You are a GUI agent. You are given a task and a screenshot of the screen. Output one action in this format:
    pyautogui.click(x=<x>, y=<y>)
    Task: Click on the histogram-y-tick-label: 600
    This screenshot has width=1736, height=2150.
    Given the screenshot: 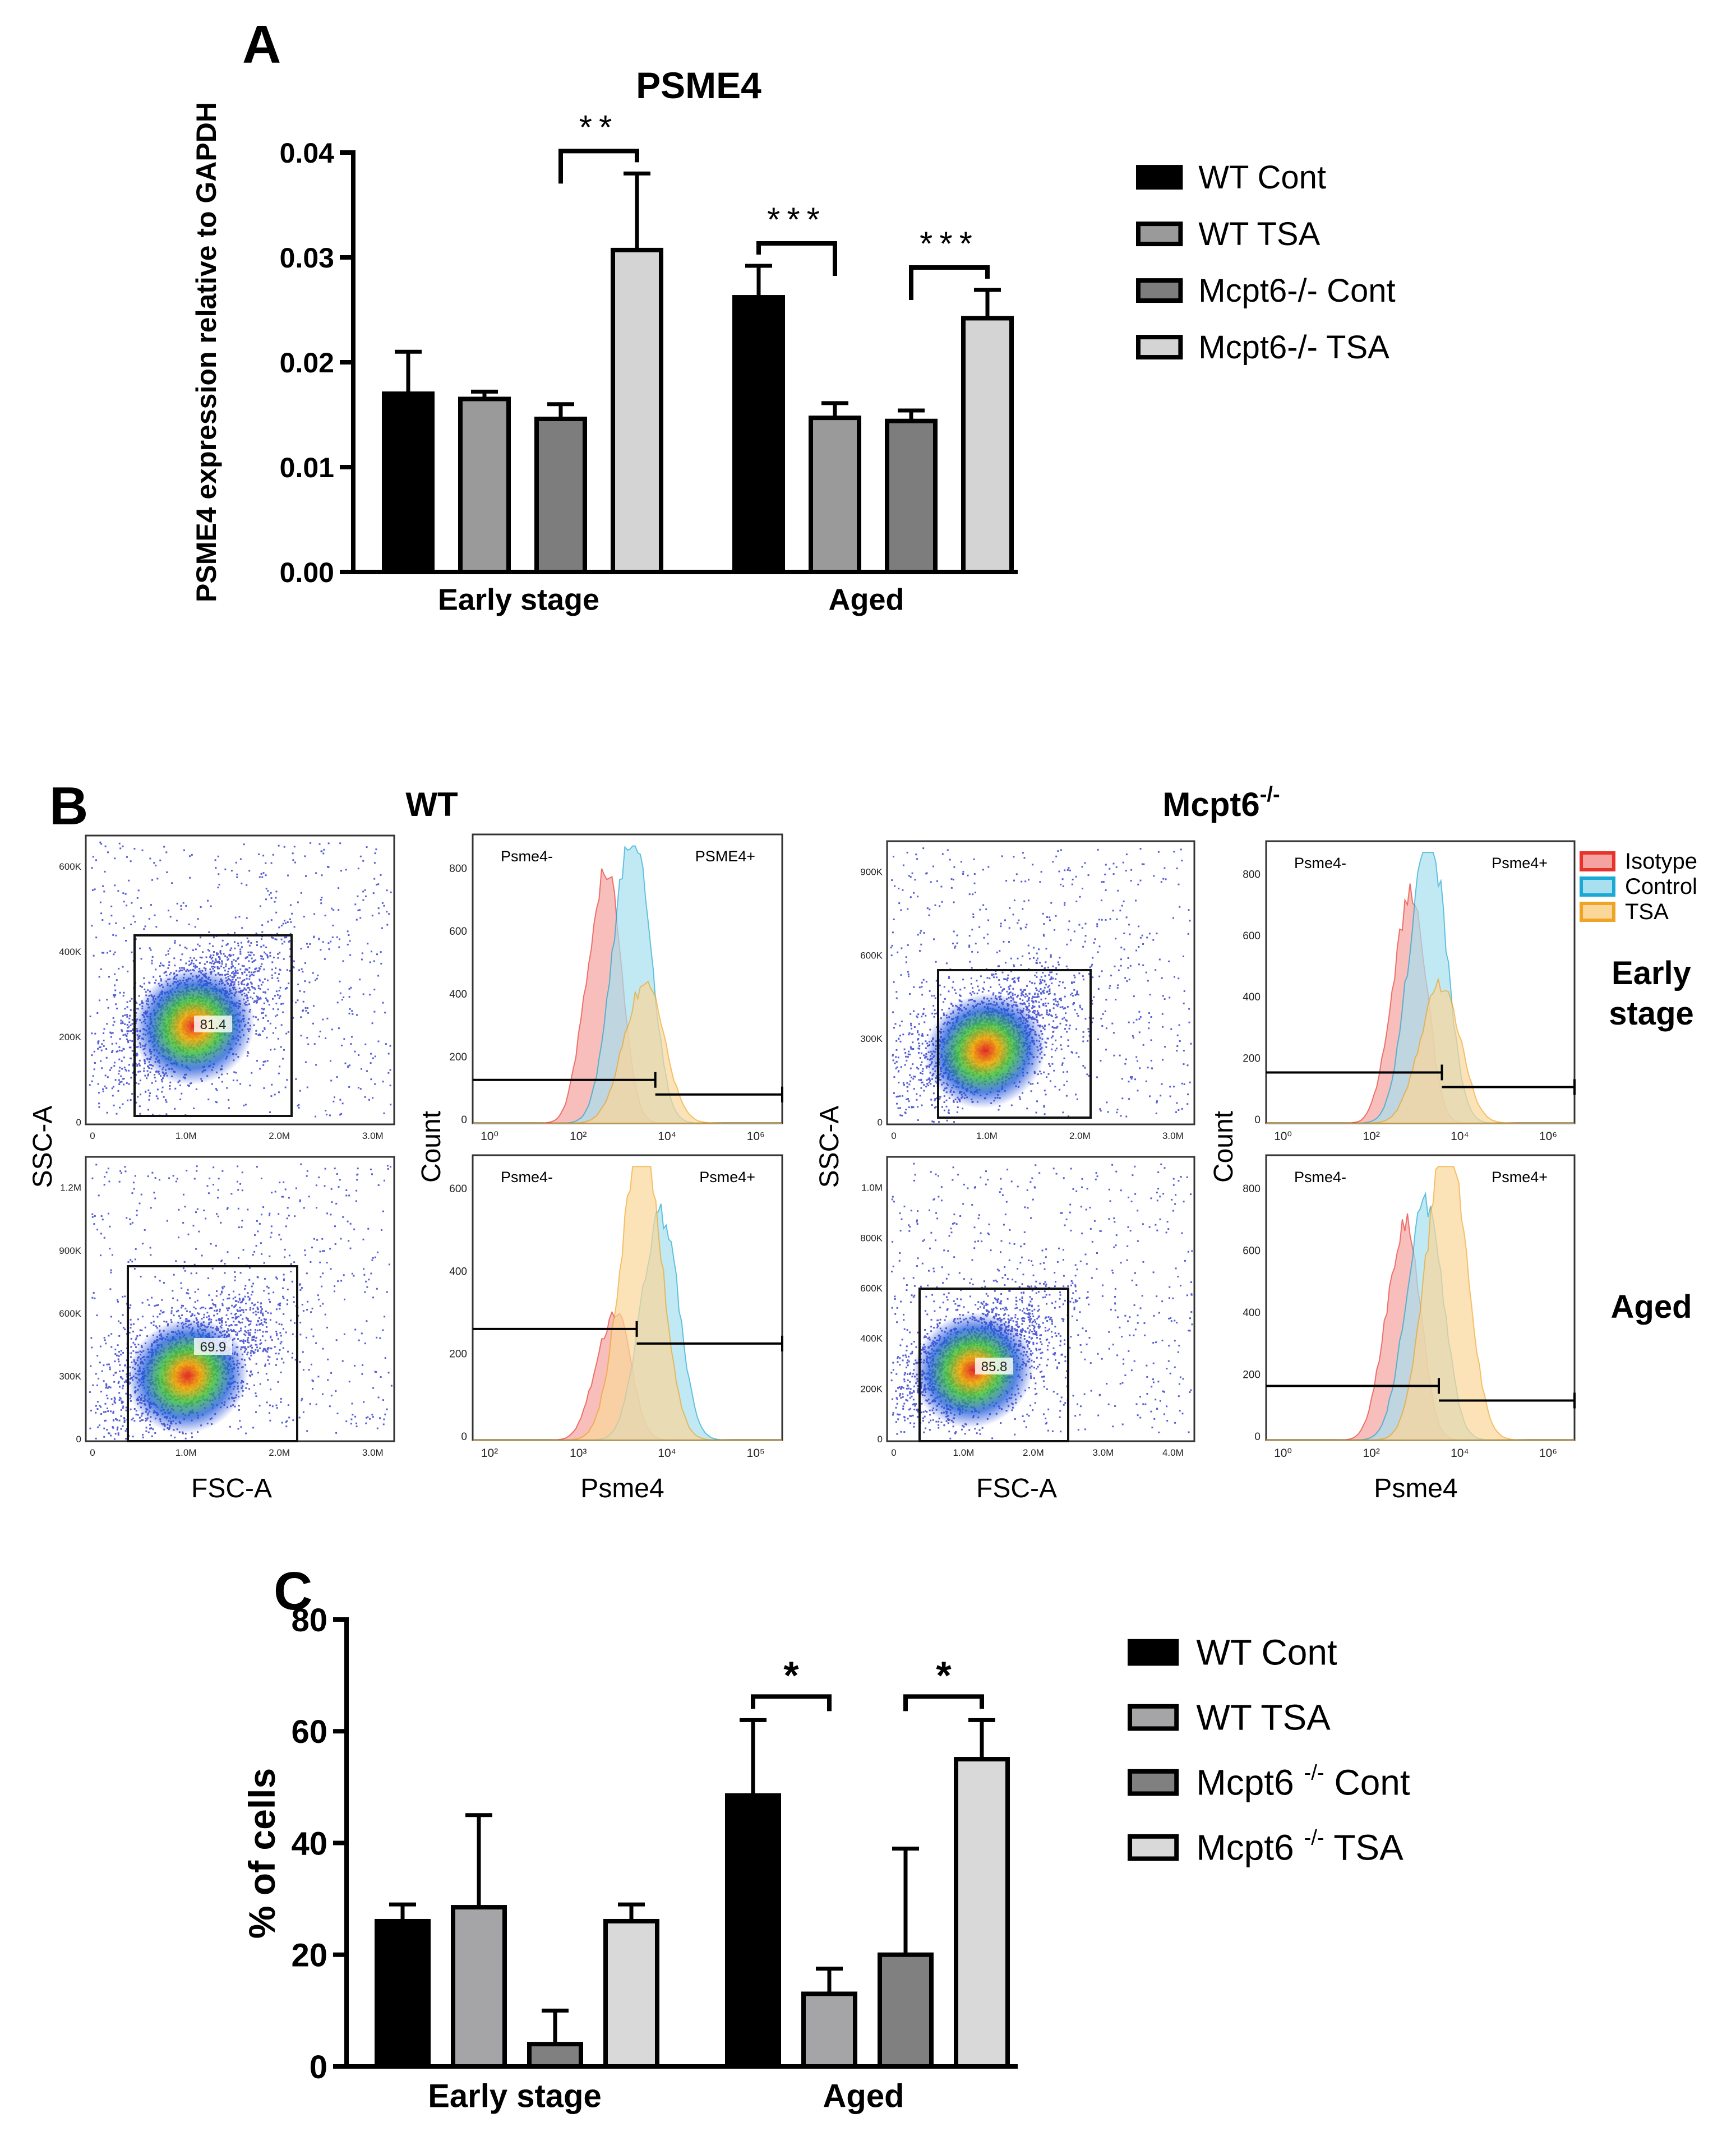 What is the action you would take?
    pyautogui.click(x=458, y=932)
    